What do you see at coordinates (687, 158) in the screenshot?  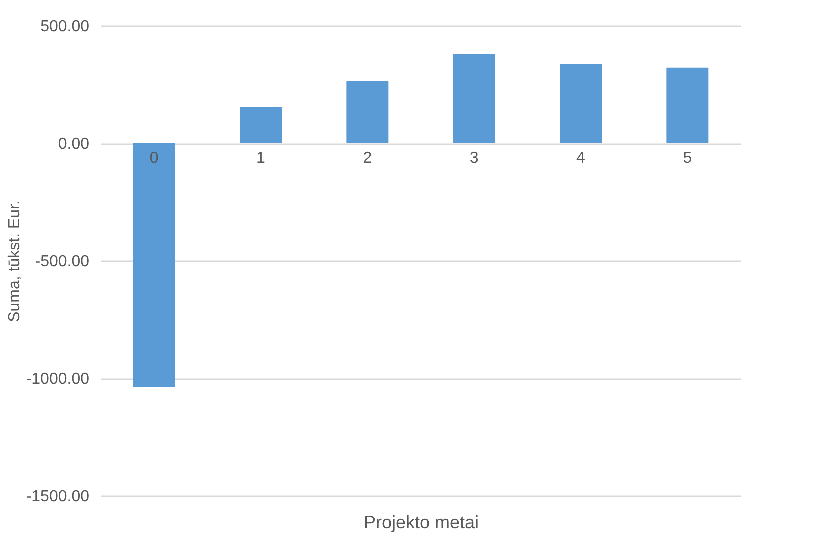 I see `x-tick-label: 5` at bounding box center [687, 158].